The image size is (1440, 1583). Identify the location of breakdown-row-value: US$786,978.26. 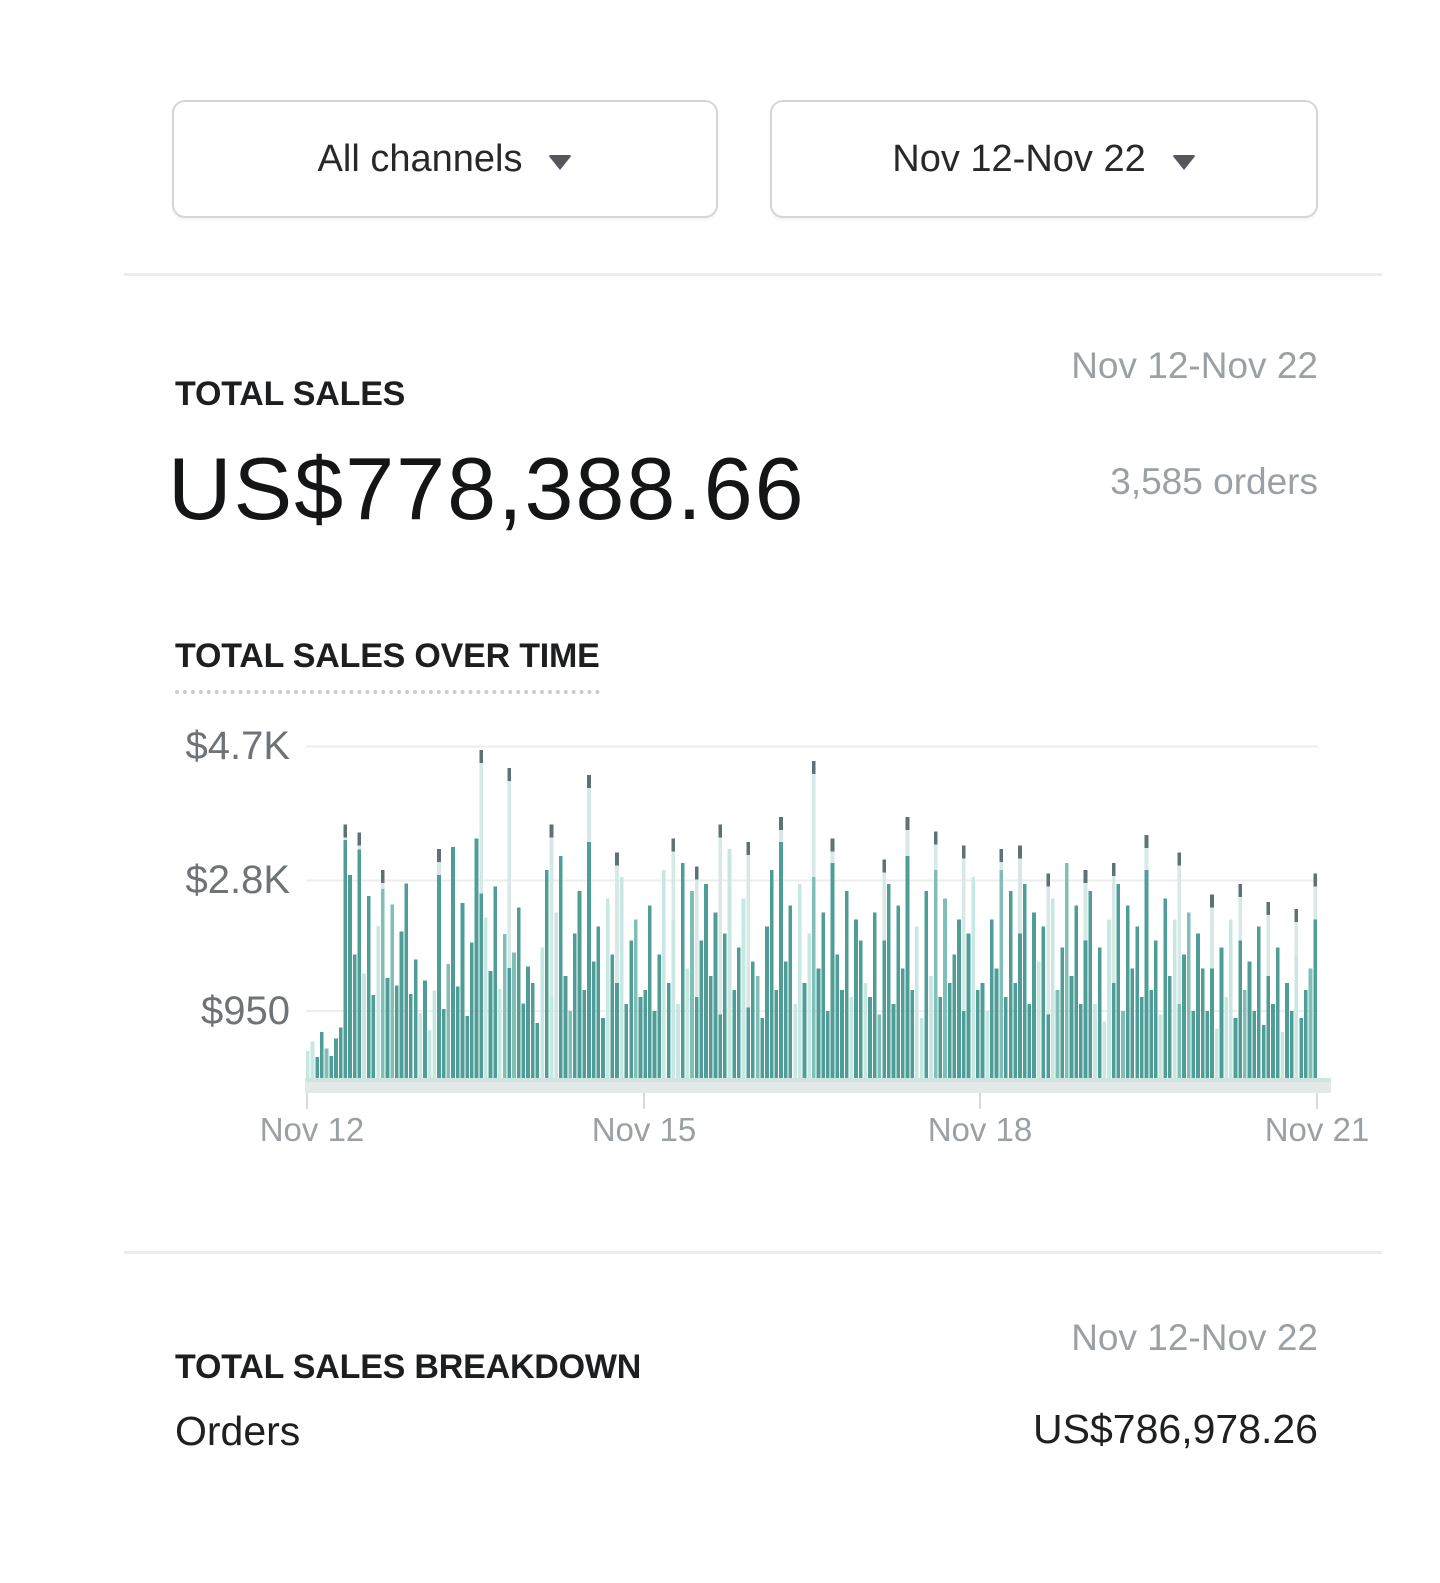
(1175, 1429).